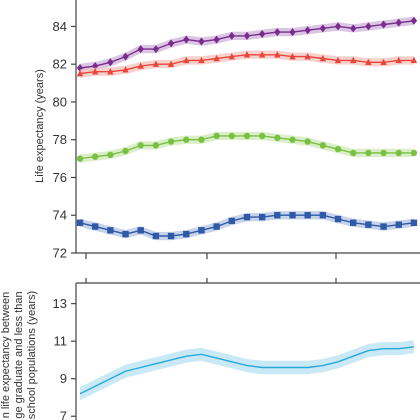 The height and width of the screenshot is (420, 420). What do you see at coordinates (63, 414) in the screenshot?
I see `y-tick-label: 7` at bounding box center [63, 414].